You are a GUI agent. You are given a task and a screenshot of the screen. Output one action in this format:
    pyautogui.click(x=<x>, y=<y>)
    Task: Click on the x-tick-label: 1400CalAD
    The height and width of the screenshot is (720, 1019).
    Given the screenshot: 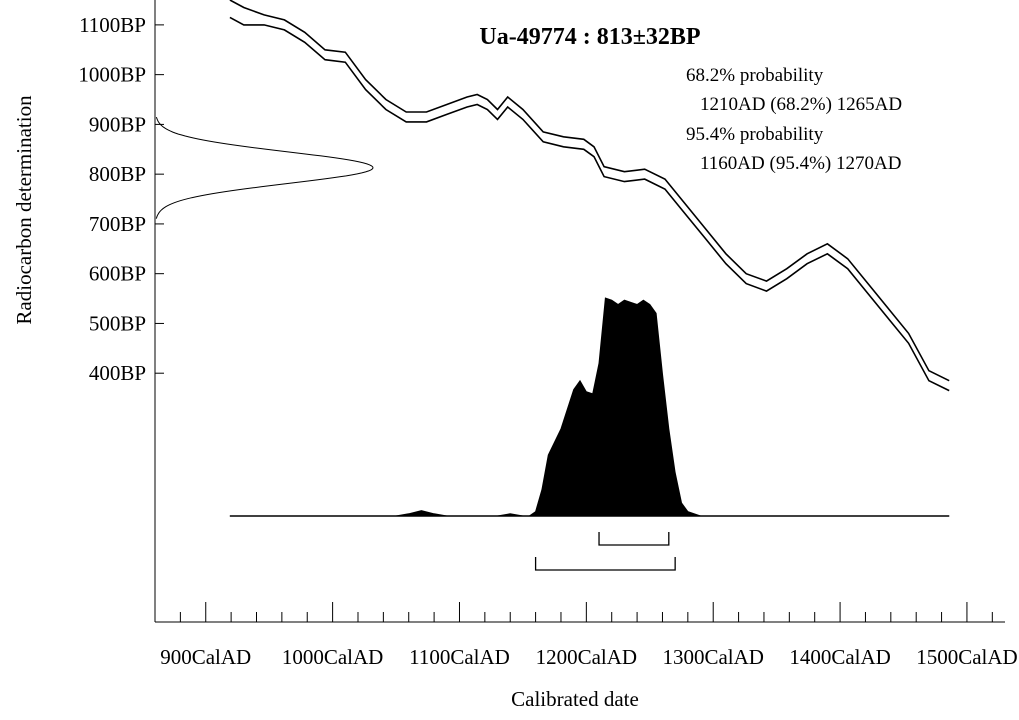 What is the action you would take?
    pyautogui.click(x=840, y=657)
    